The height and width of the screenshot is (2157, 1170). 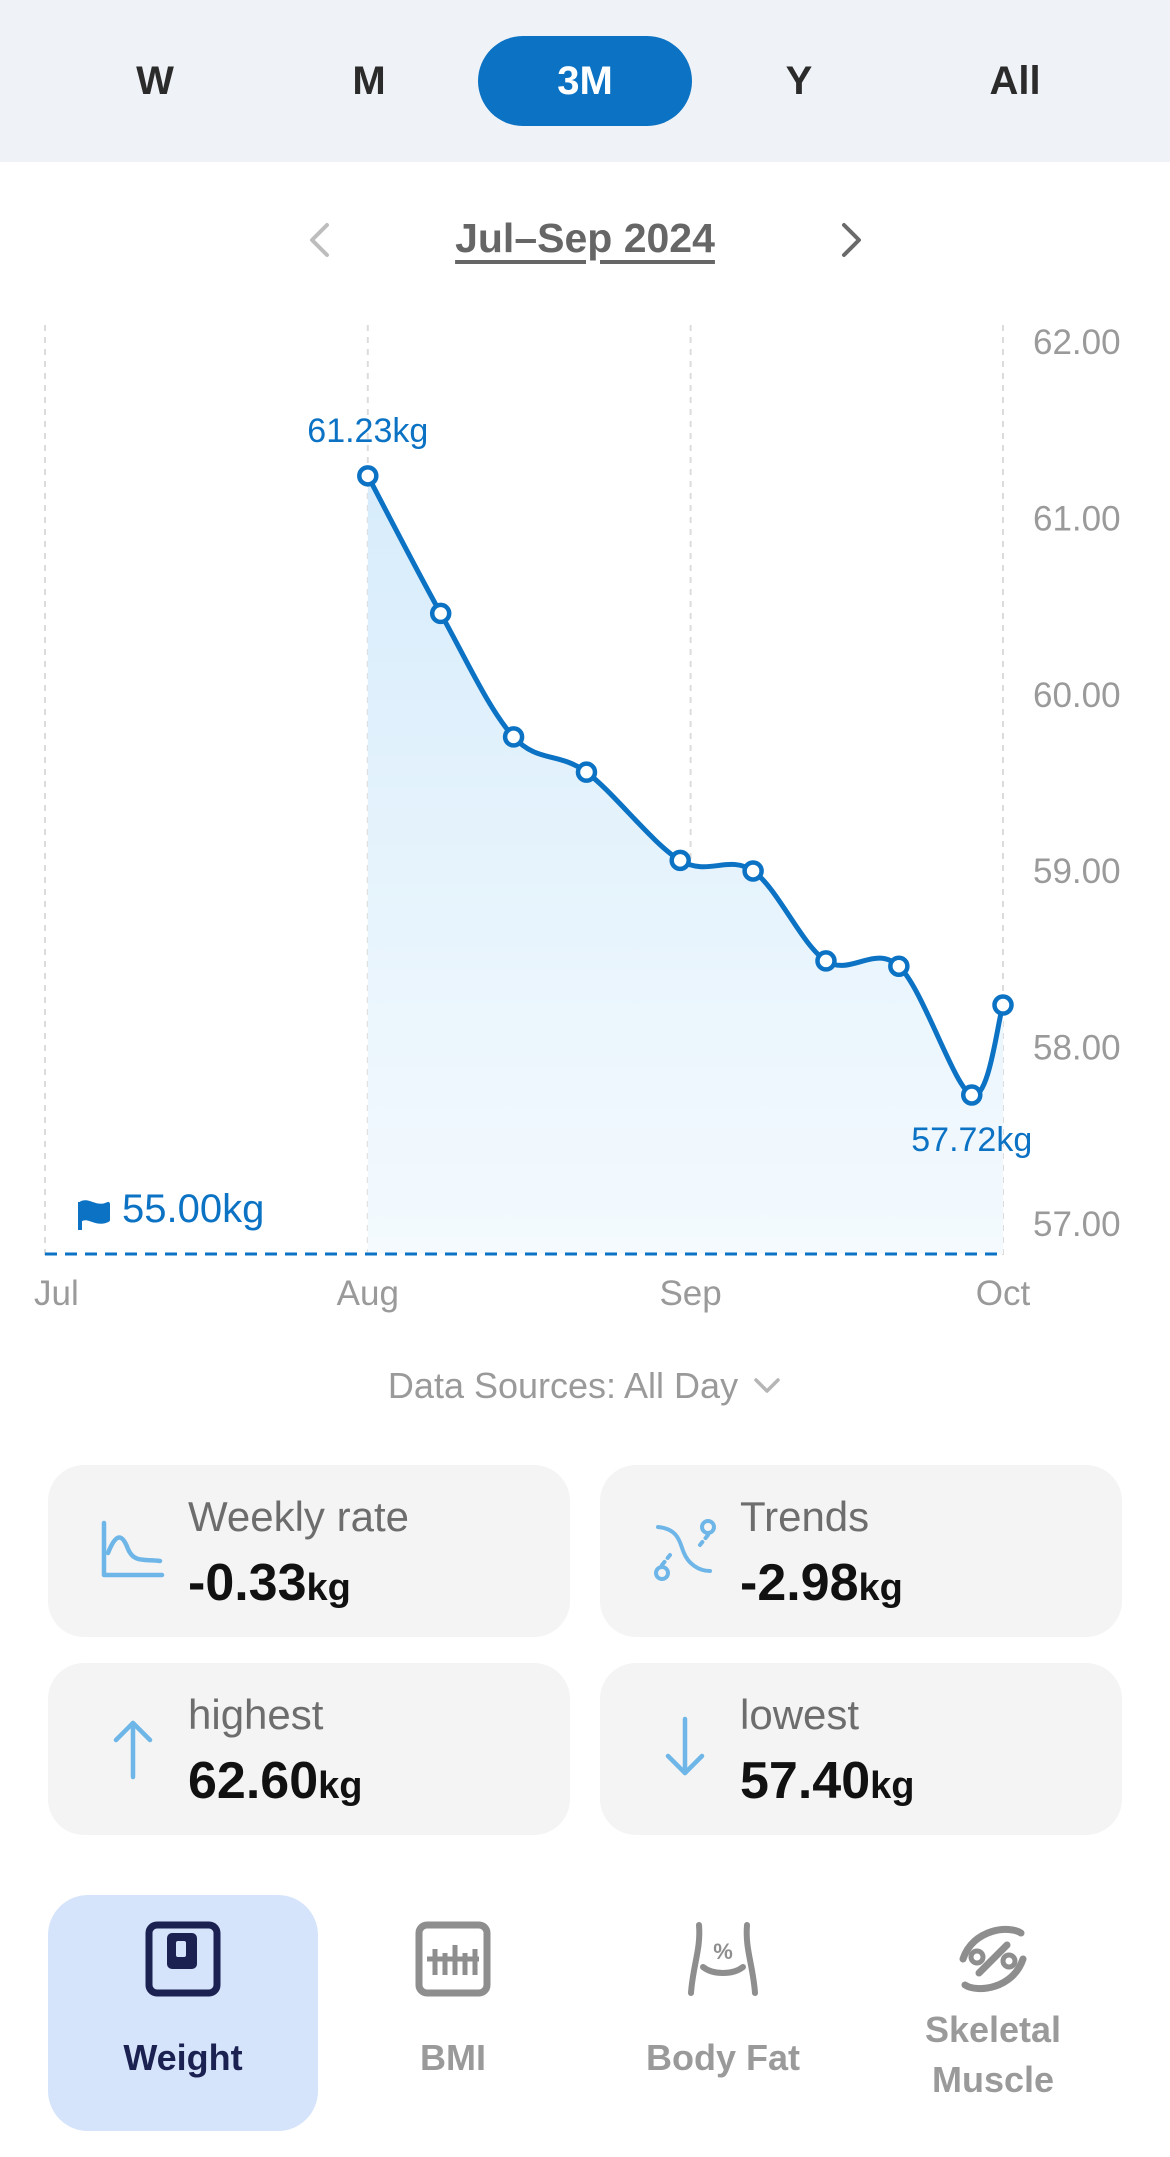 What do you see at coordinates (269, 1583) in the screenshot?
I see `weekly-rate-value: -0.33kg` at bounding box center [269, 1583].